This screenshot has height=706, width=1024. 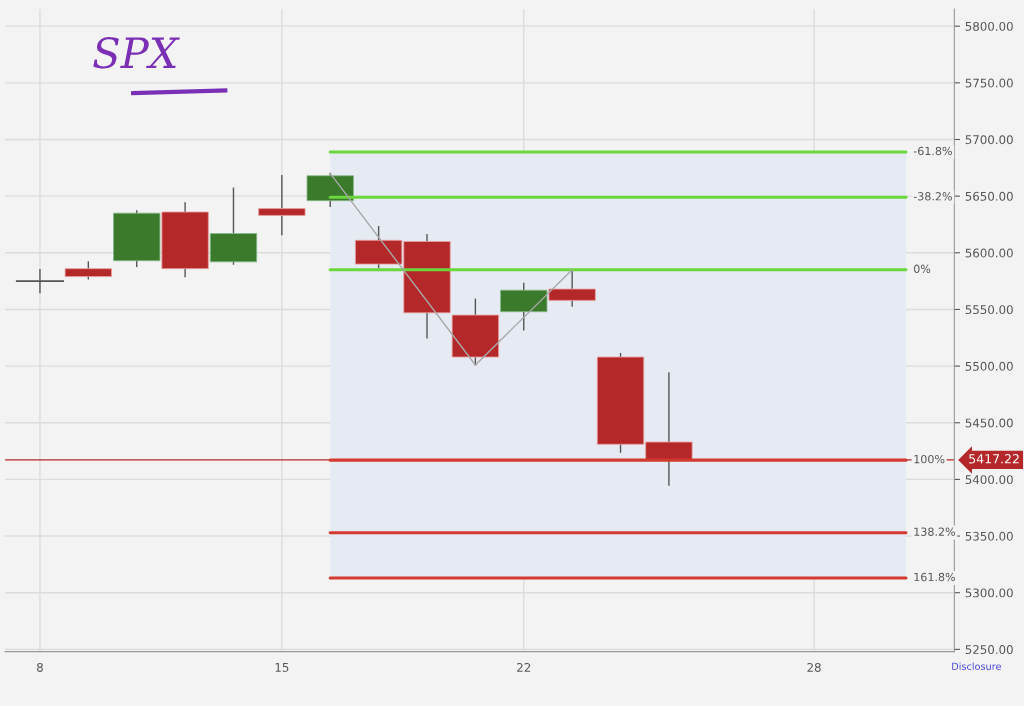 I want to click on annotation: -38.2%, so click(x=932, y=196).